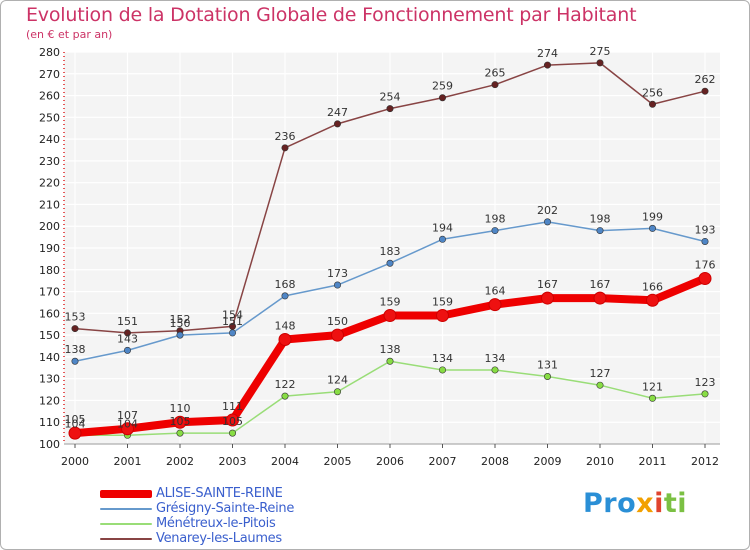 The height and width of the screenshot is (550, 750). Describe the element at coordinates (232, 406) in the screenshot. I see `data-label: 111` at that location.